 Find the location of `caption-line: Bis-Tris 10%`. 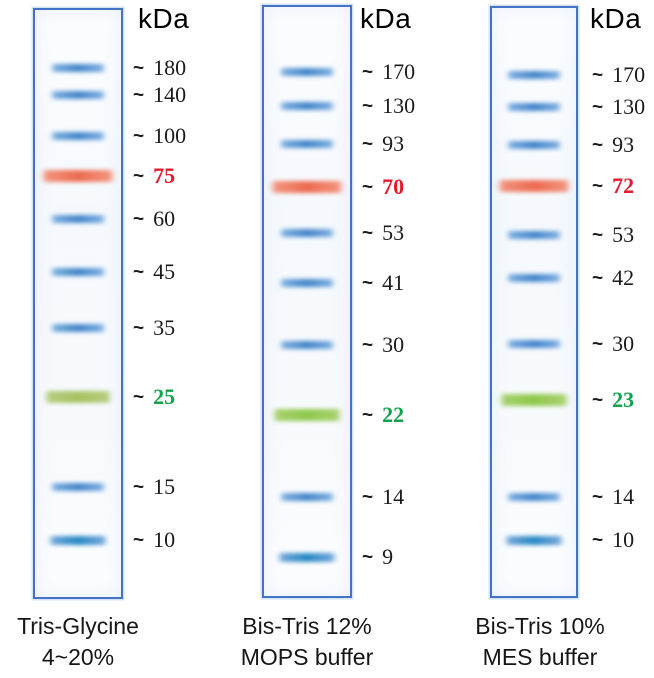

caption-line: Bis-Tris 10% is located at coordinates (540, 626).